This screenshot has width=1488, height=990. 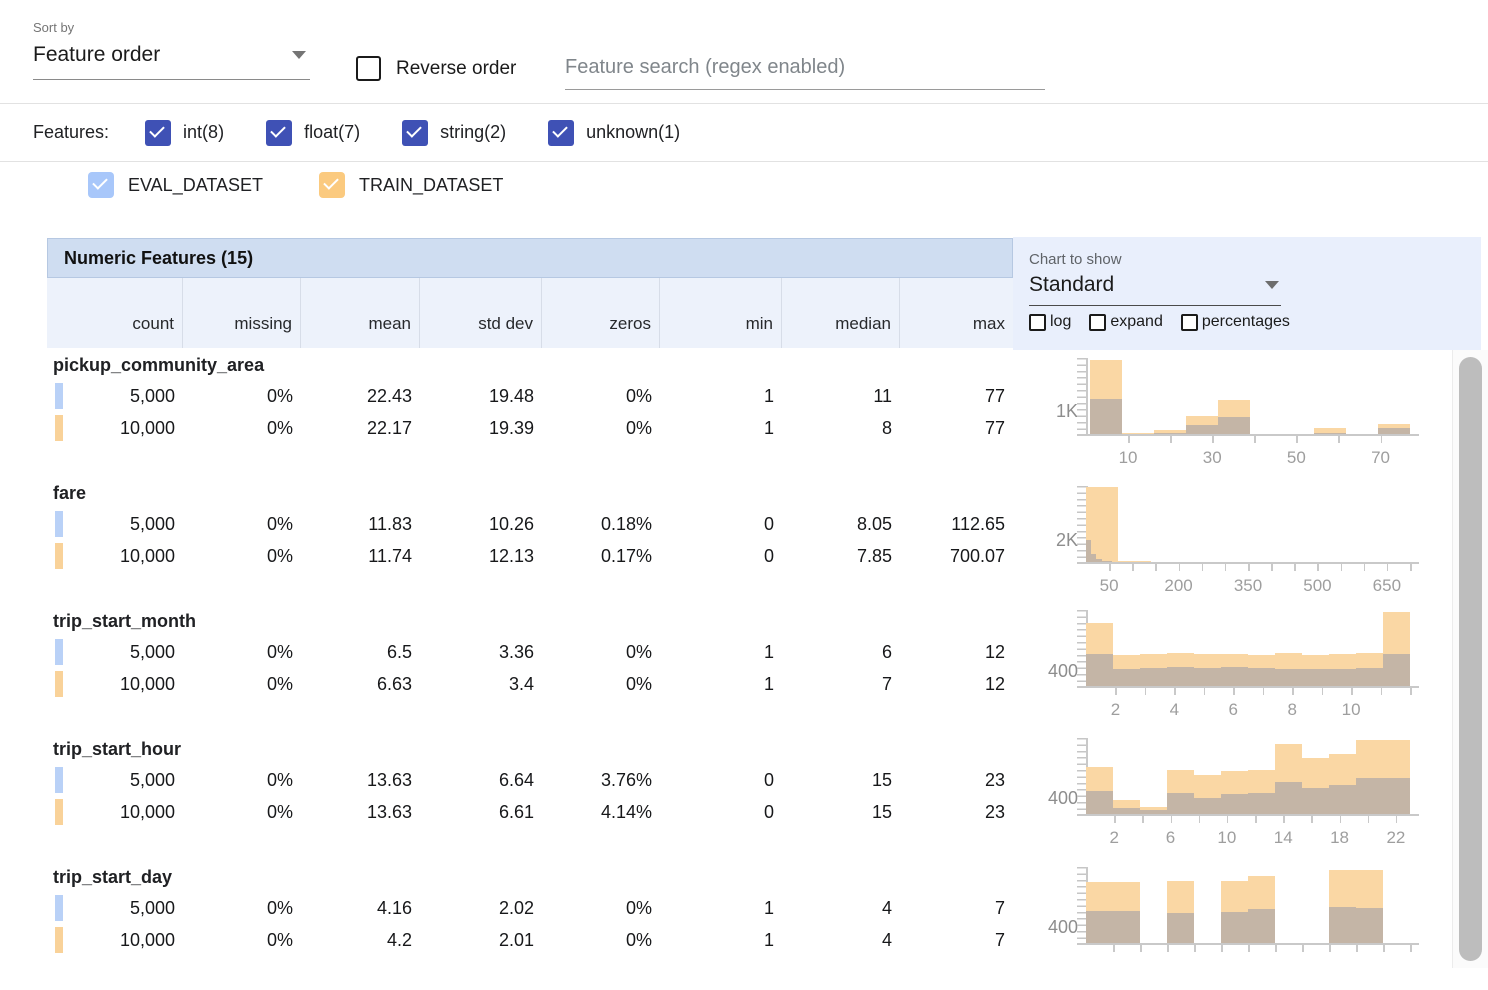 I want to click on x-tick-label: 22, so click(x=1396, y=838).